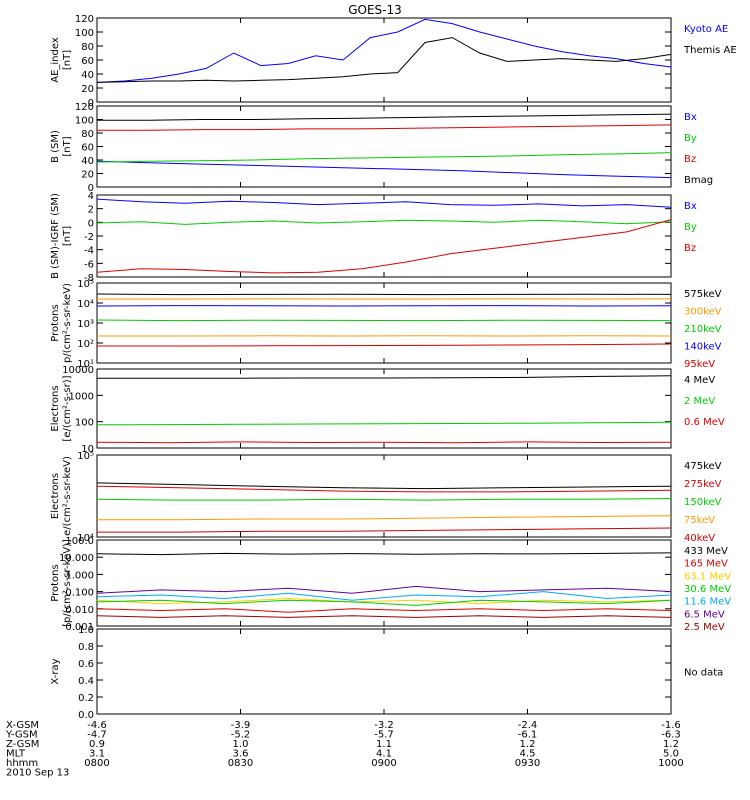 This screenshot has height=800, width=750. Describe the element at coordinates (703, 347) in the screenshot. I see `legend-entry: 140keV` at that location.